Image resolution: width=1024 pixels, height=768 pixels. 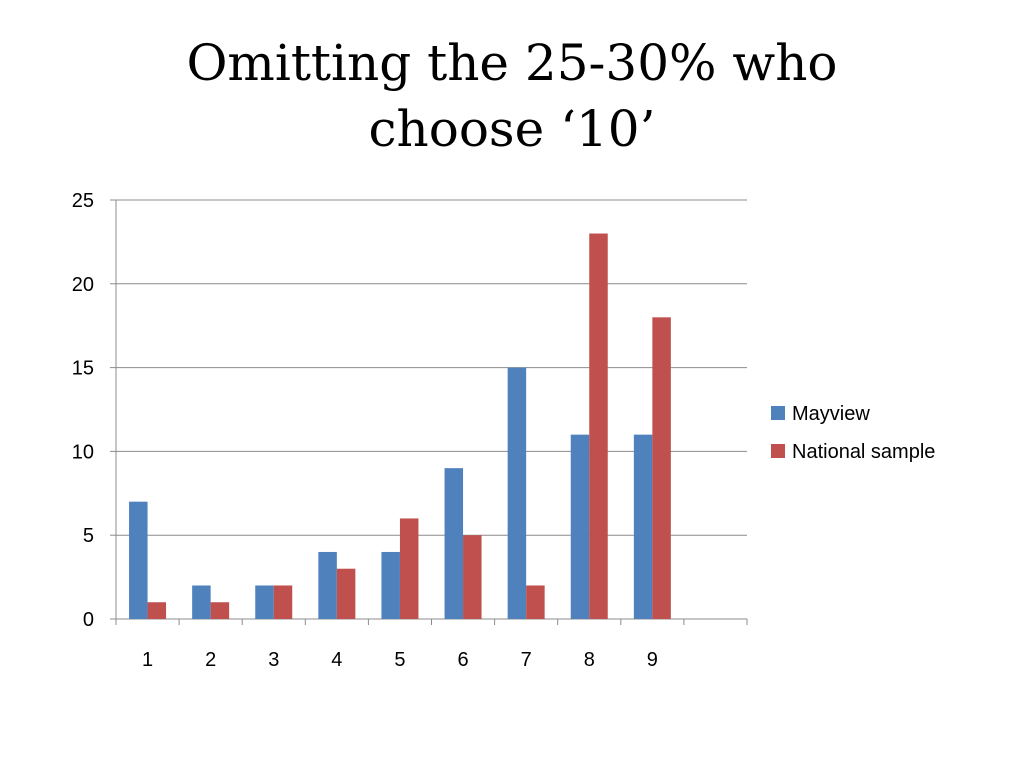 What do you see at coordinates (512, 129) in the screenshot?
I see `slide-title-line-2: choose ‘10’` at bounding box center [512, 129].